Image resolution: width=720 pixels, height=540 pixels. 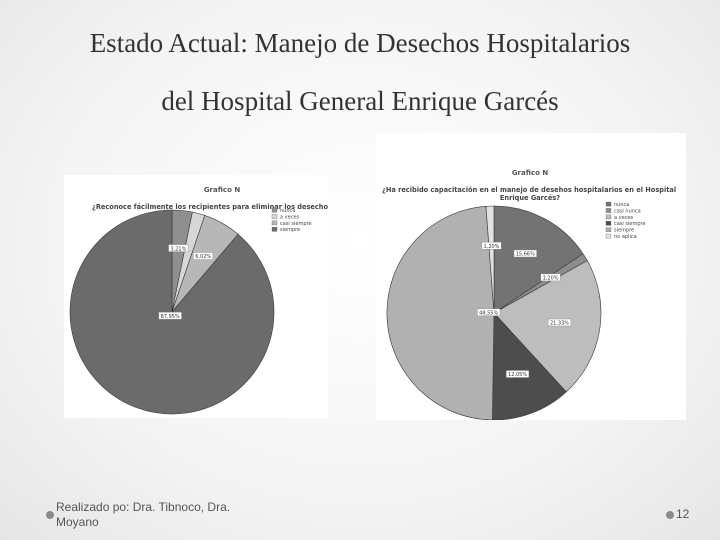 I want to click on chart2-data-label: 21,33%, so click(x=559, y=324).